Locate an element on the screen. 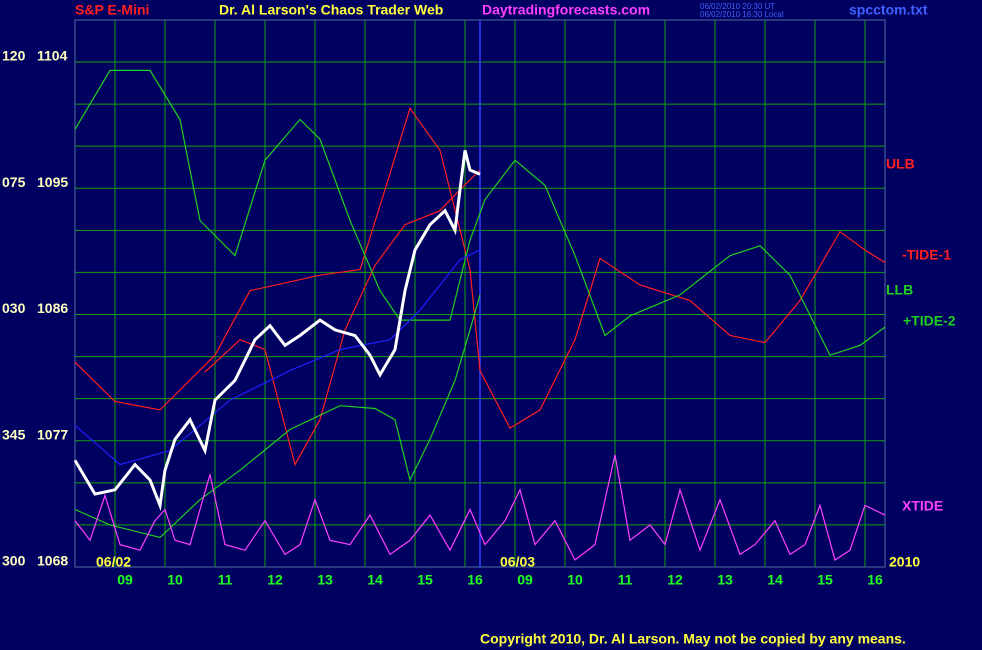  y-tick-label: 1095 is located at coordinates (52, 182).